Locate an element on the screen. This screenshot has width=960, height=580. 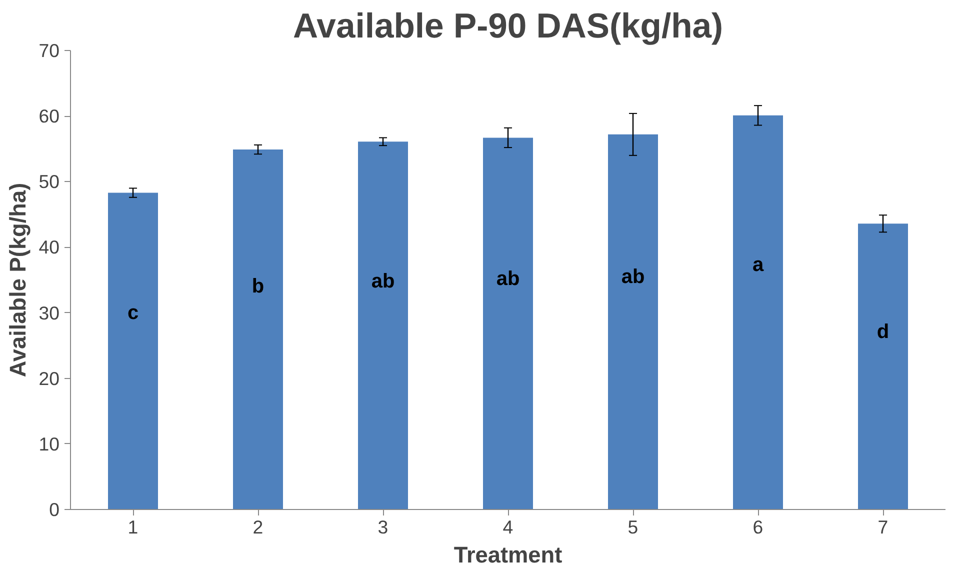
annotation: b is located at coordinates (258, 286).